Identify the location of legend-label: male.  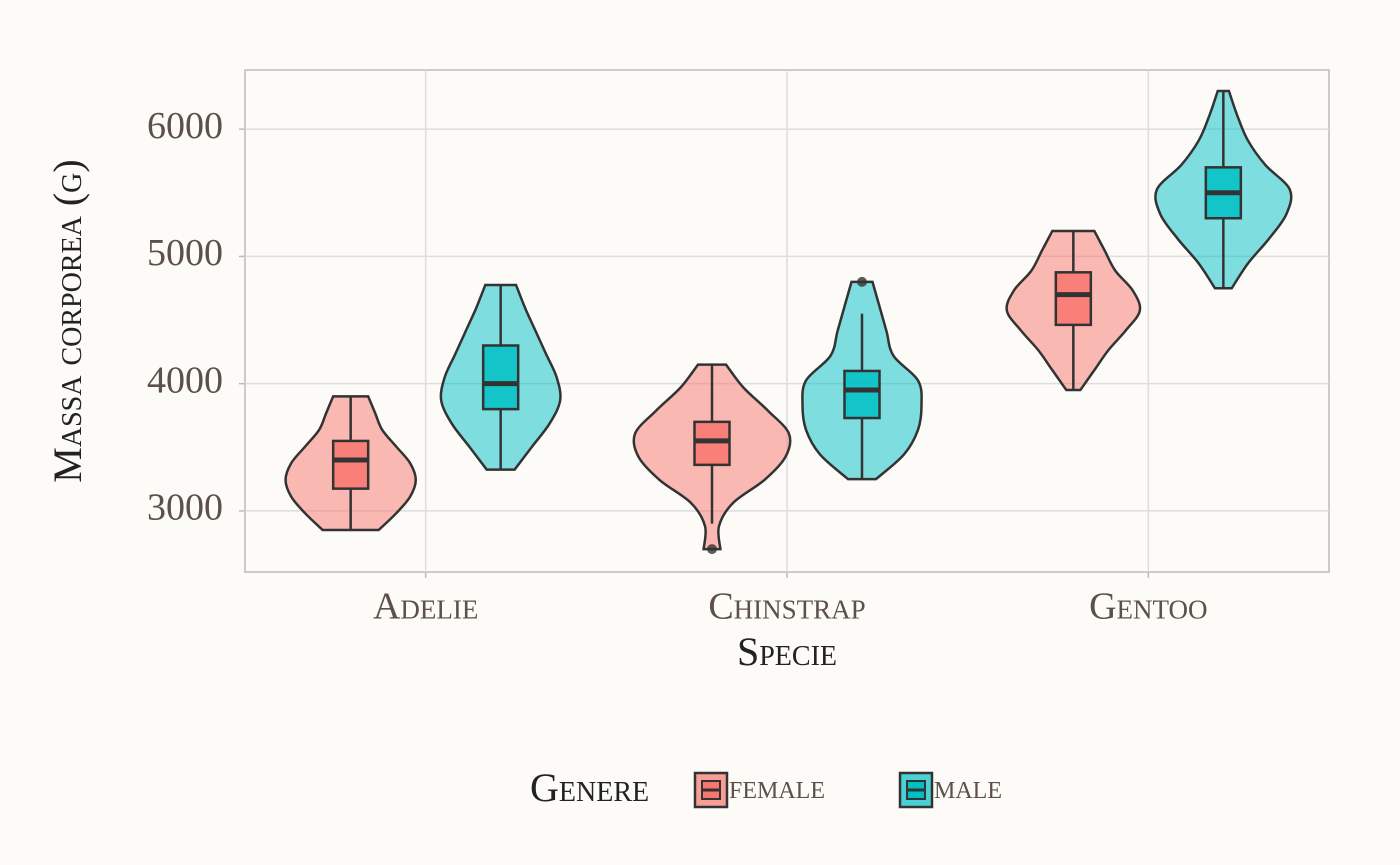
(968, 787).